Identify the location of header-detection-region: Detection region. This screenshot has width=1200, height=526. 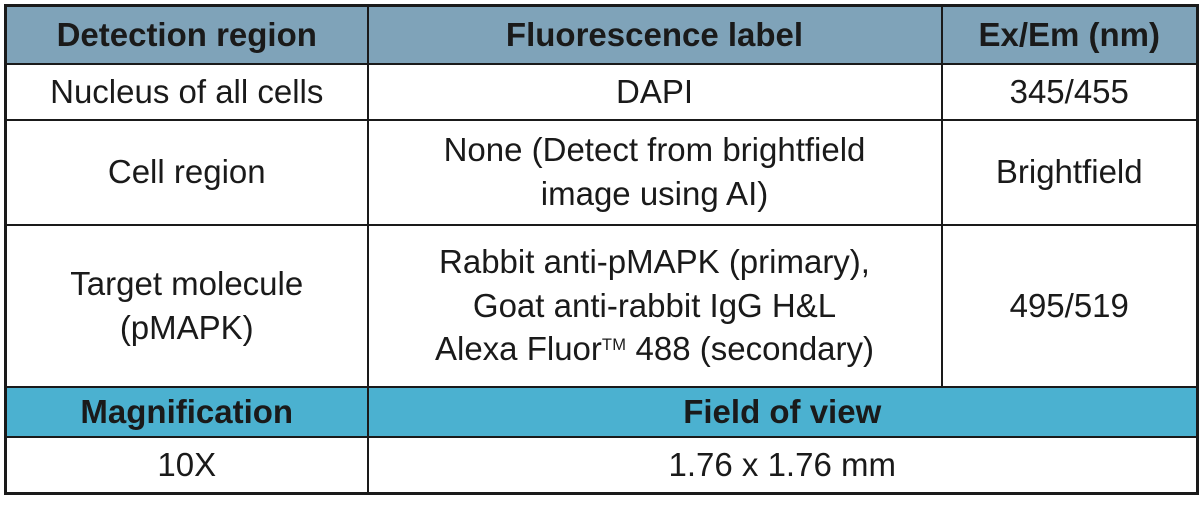
(186, 34).